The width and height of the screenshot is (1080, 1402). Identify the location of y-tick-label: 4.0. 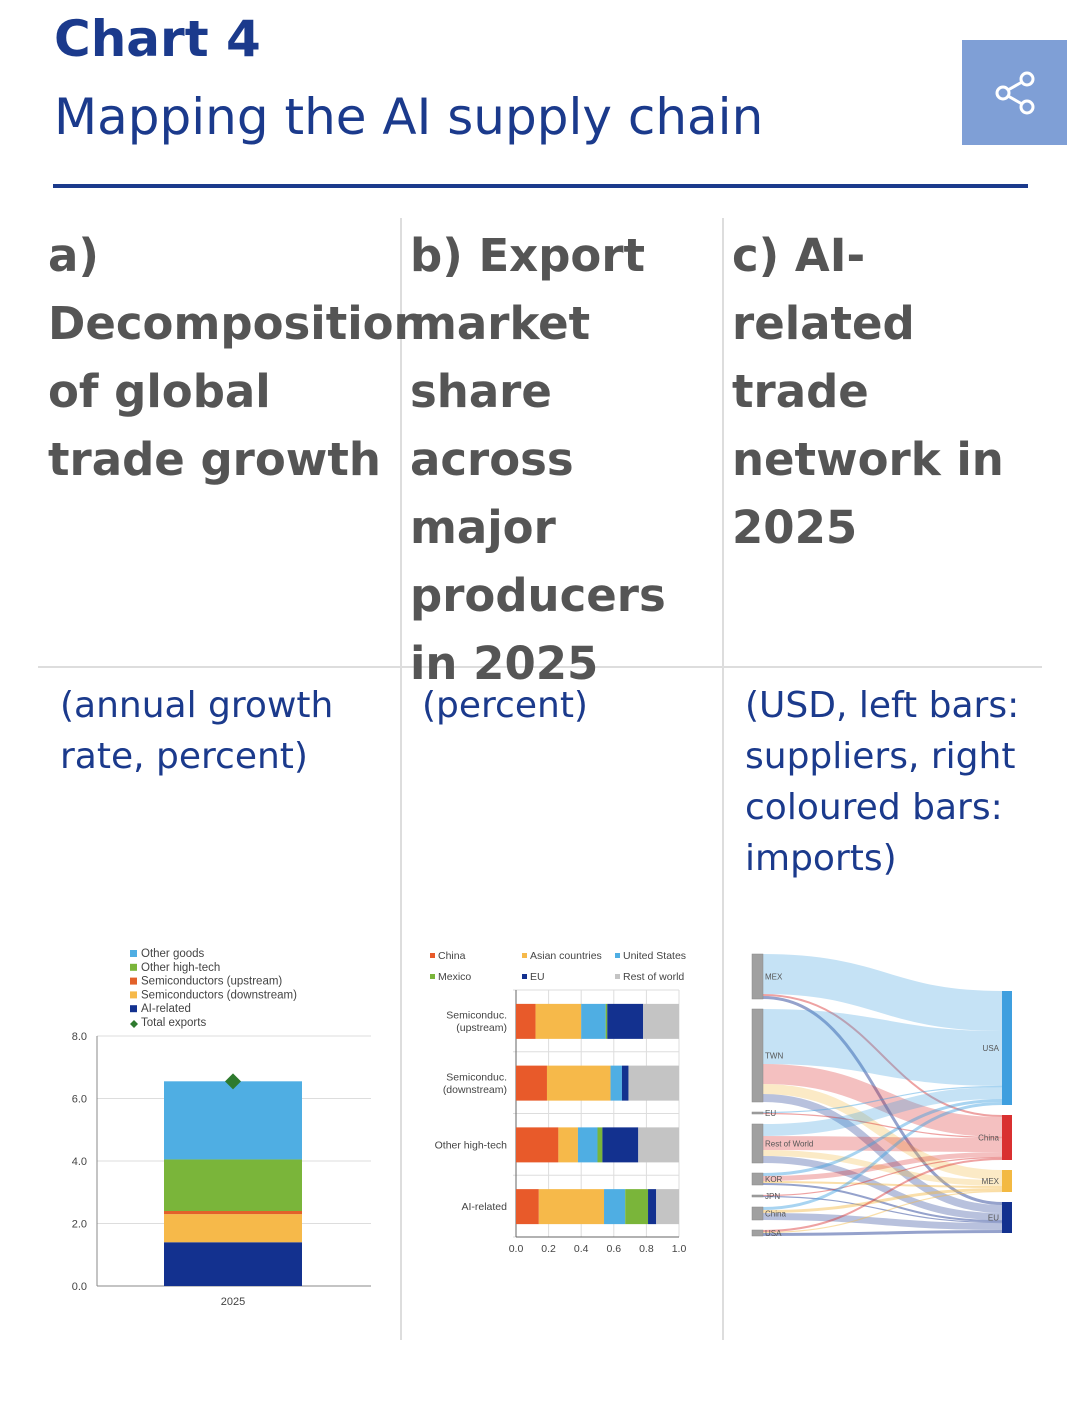
(79, 1162).